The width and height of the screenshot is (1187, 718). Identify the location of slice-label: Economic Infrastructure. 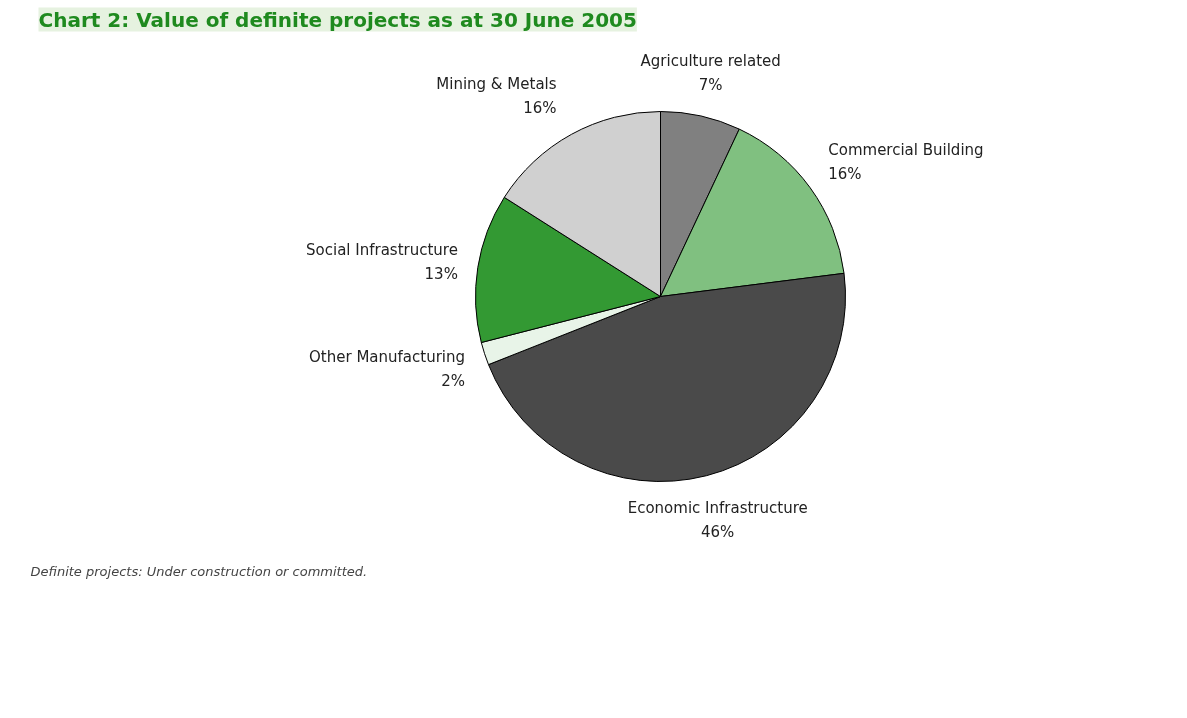
(717, 508).